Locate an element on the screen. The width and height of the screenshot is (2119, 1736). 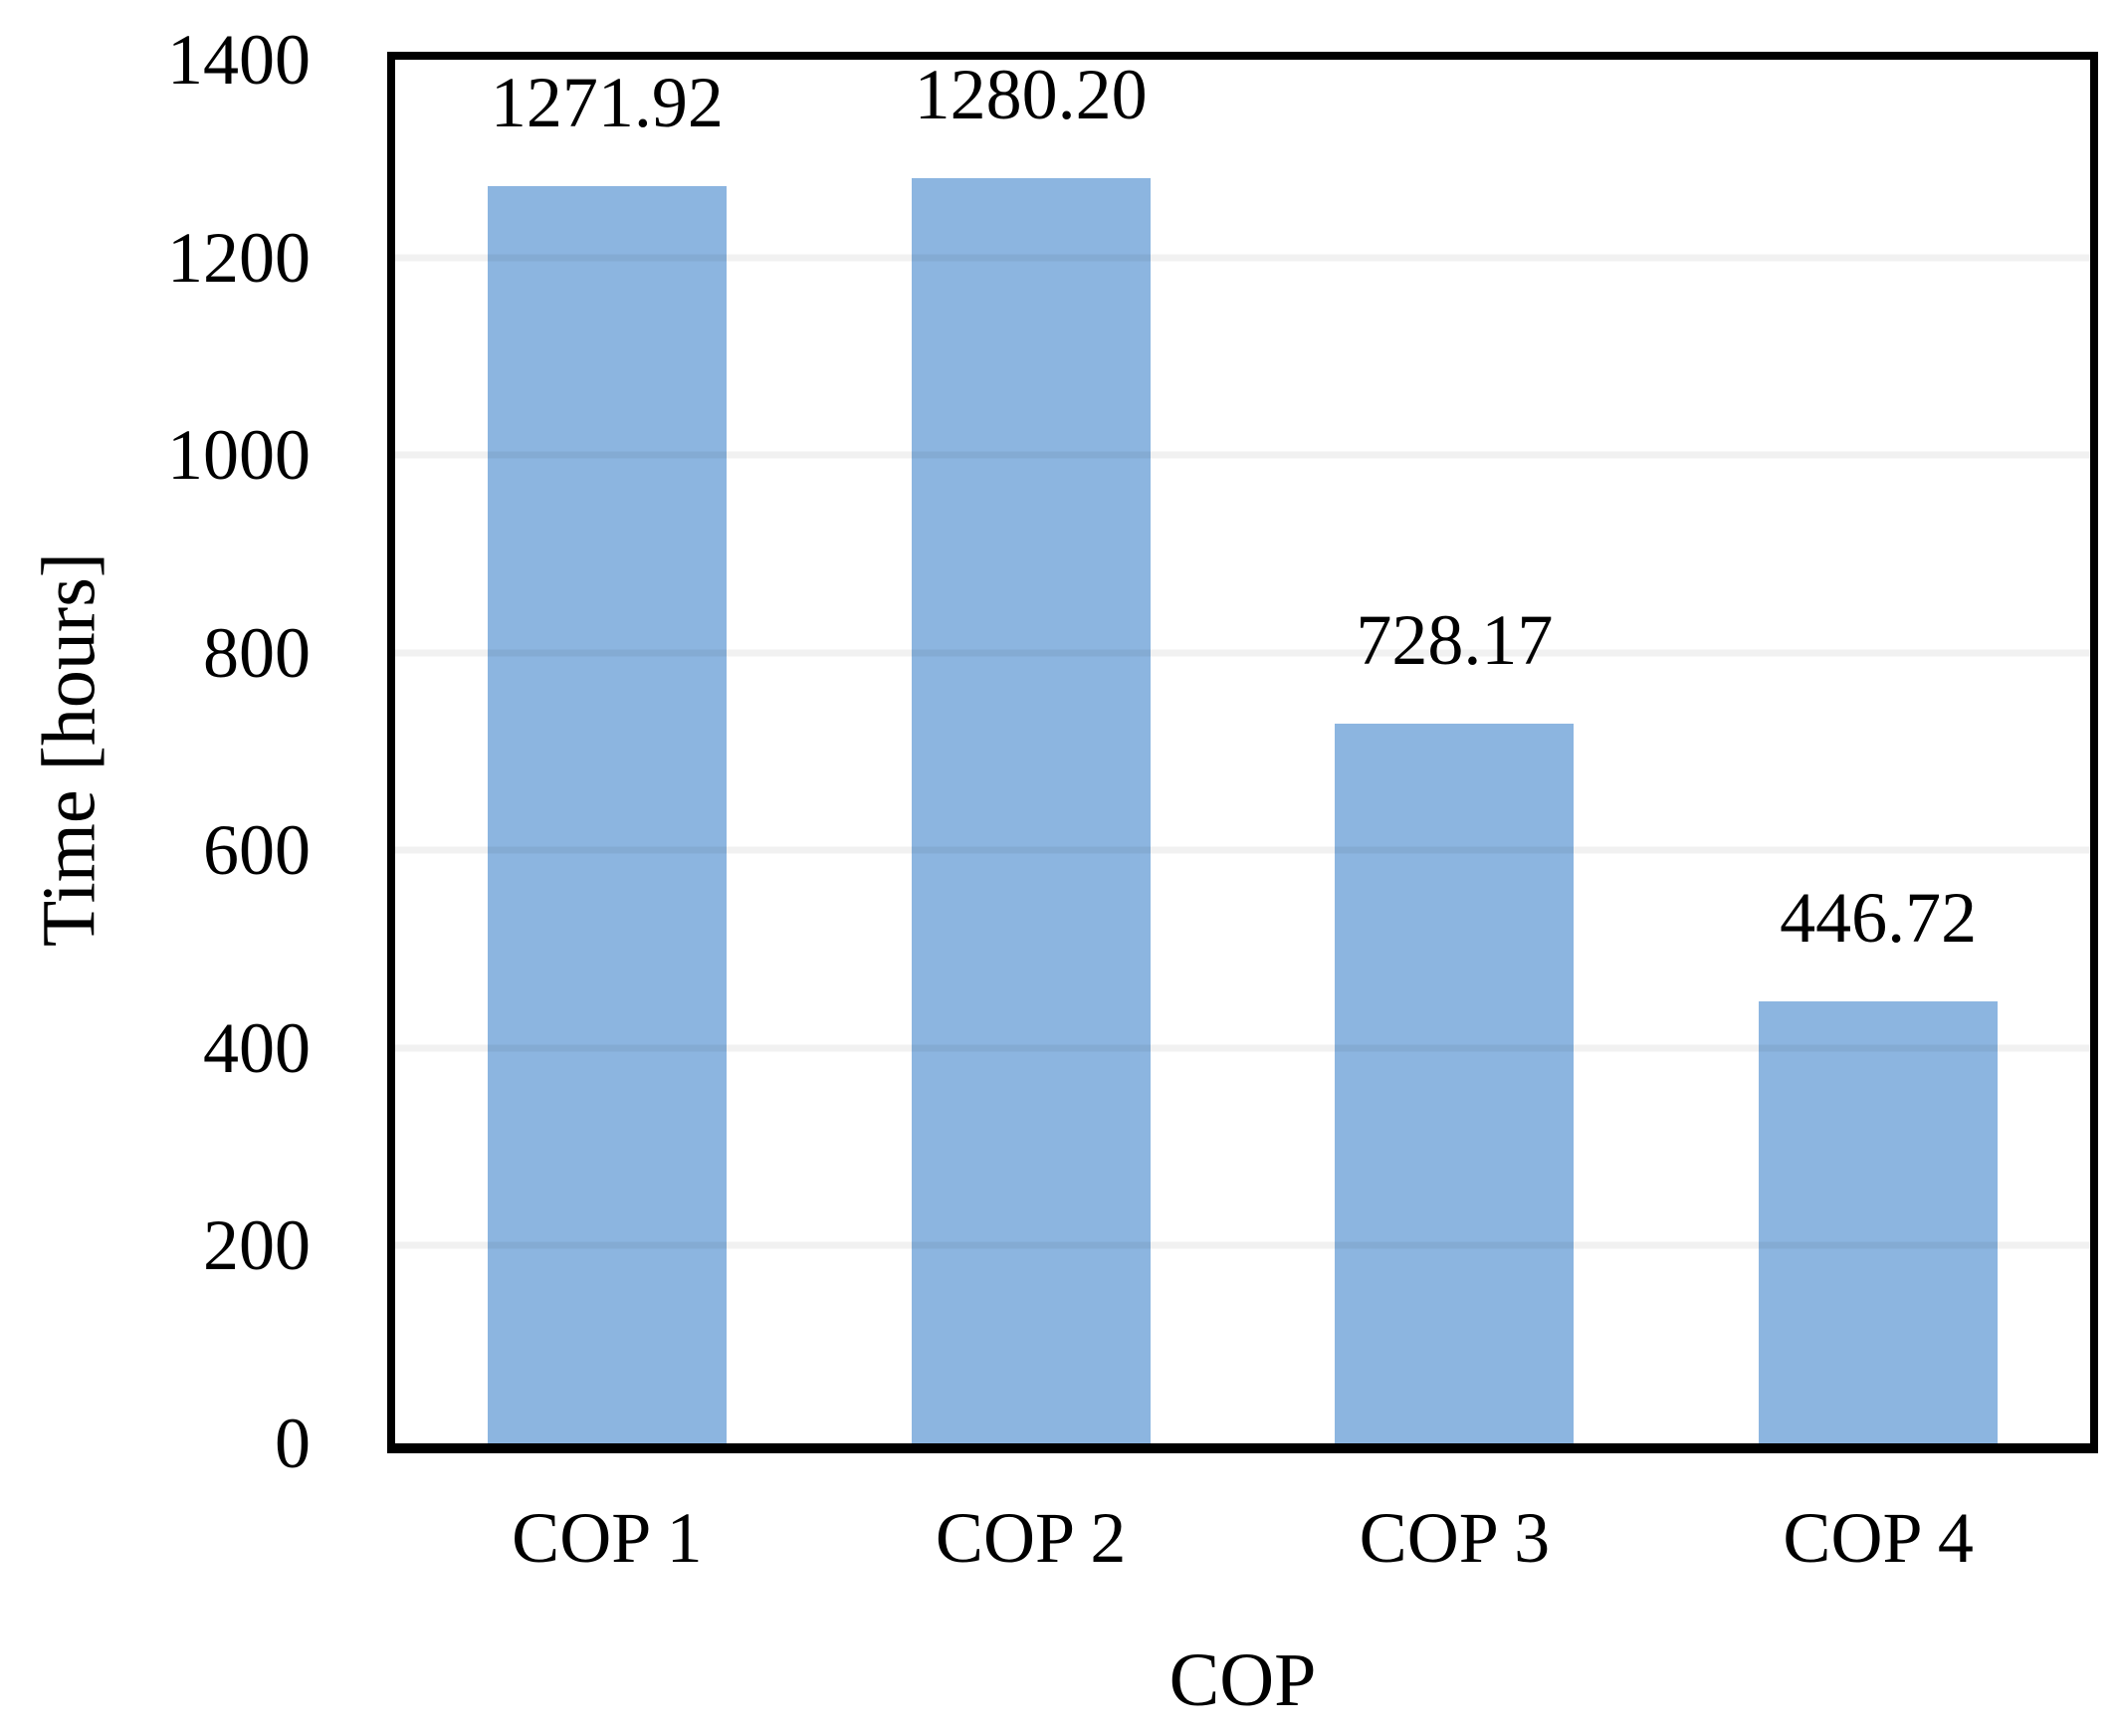
y-tick-label: 600 is located at coordinates (257, 851).